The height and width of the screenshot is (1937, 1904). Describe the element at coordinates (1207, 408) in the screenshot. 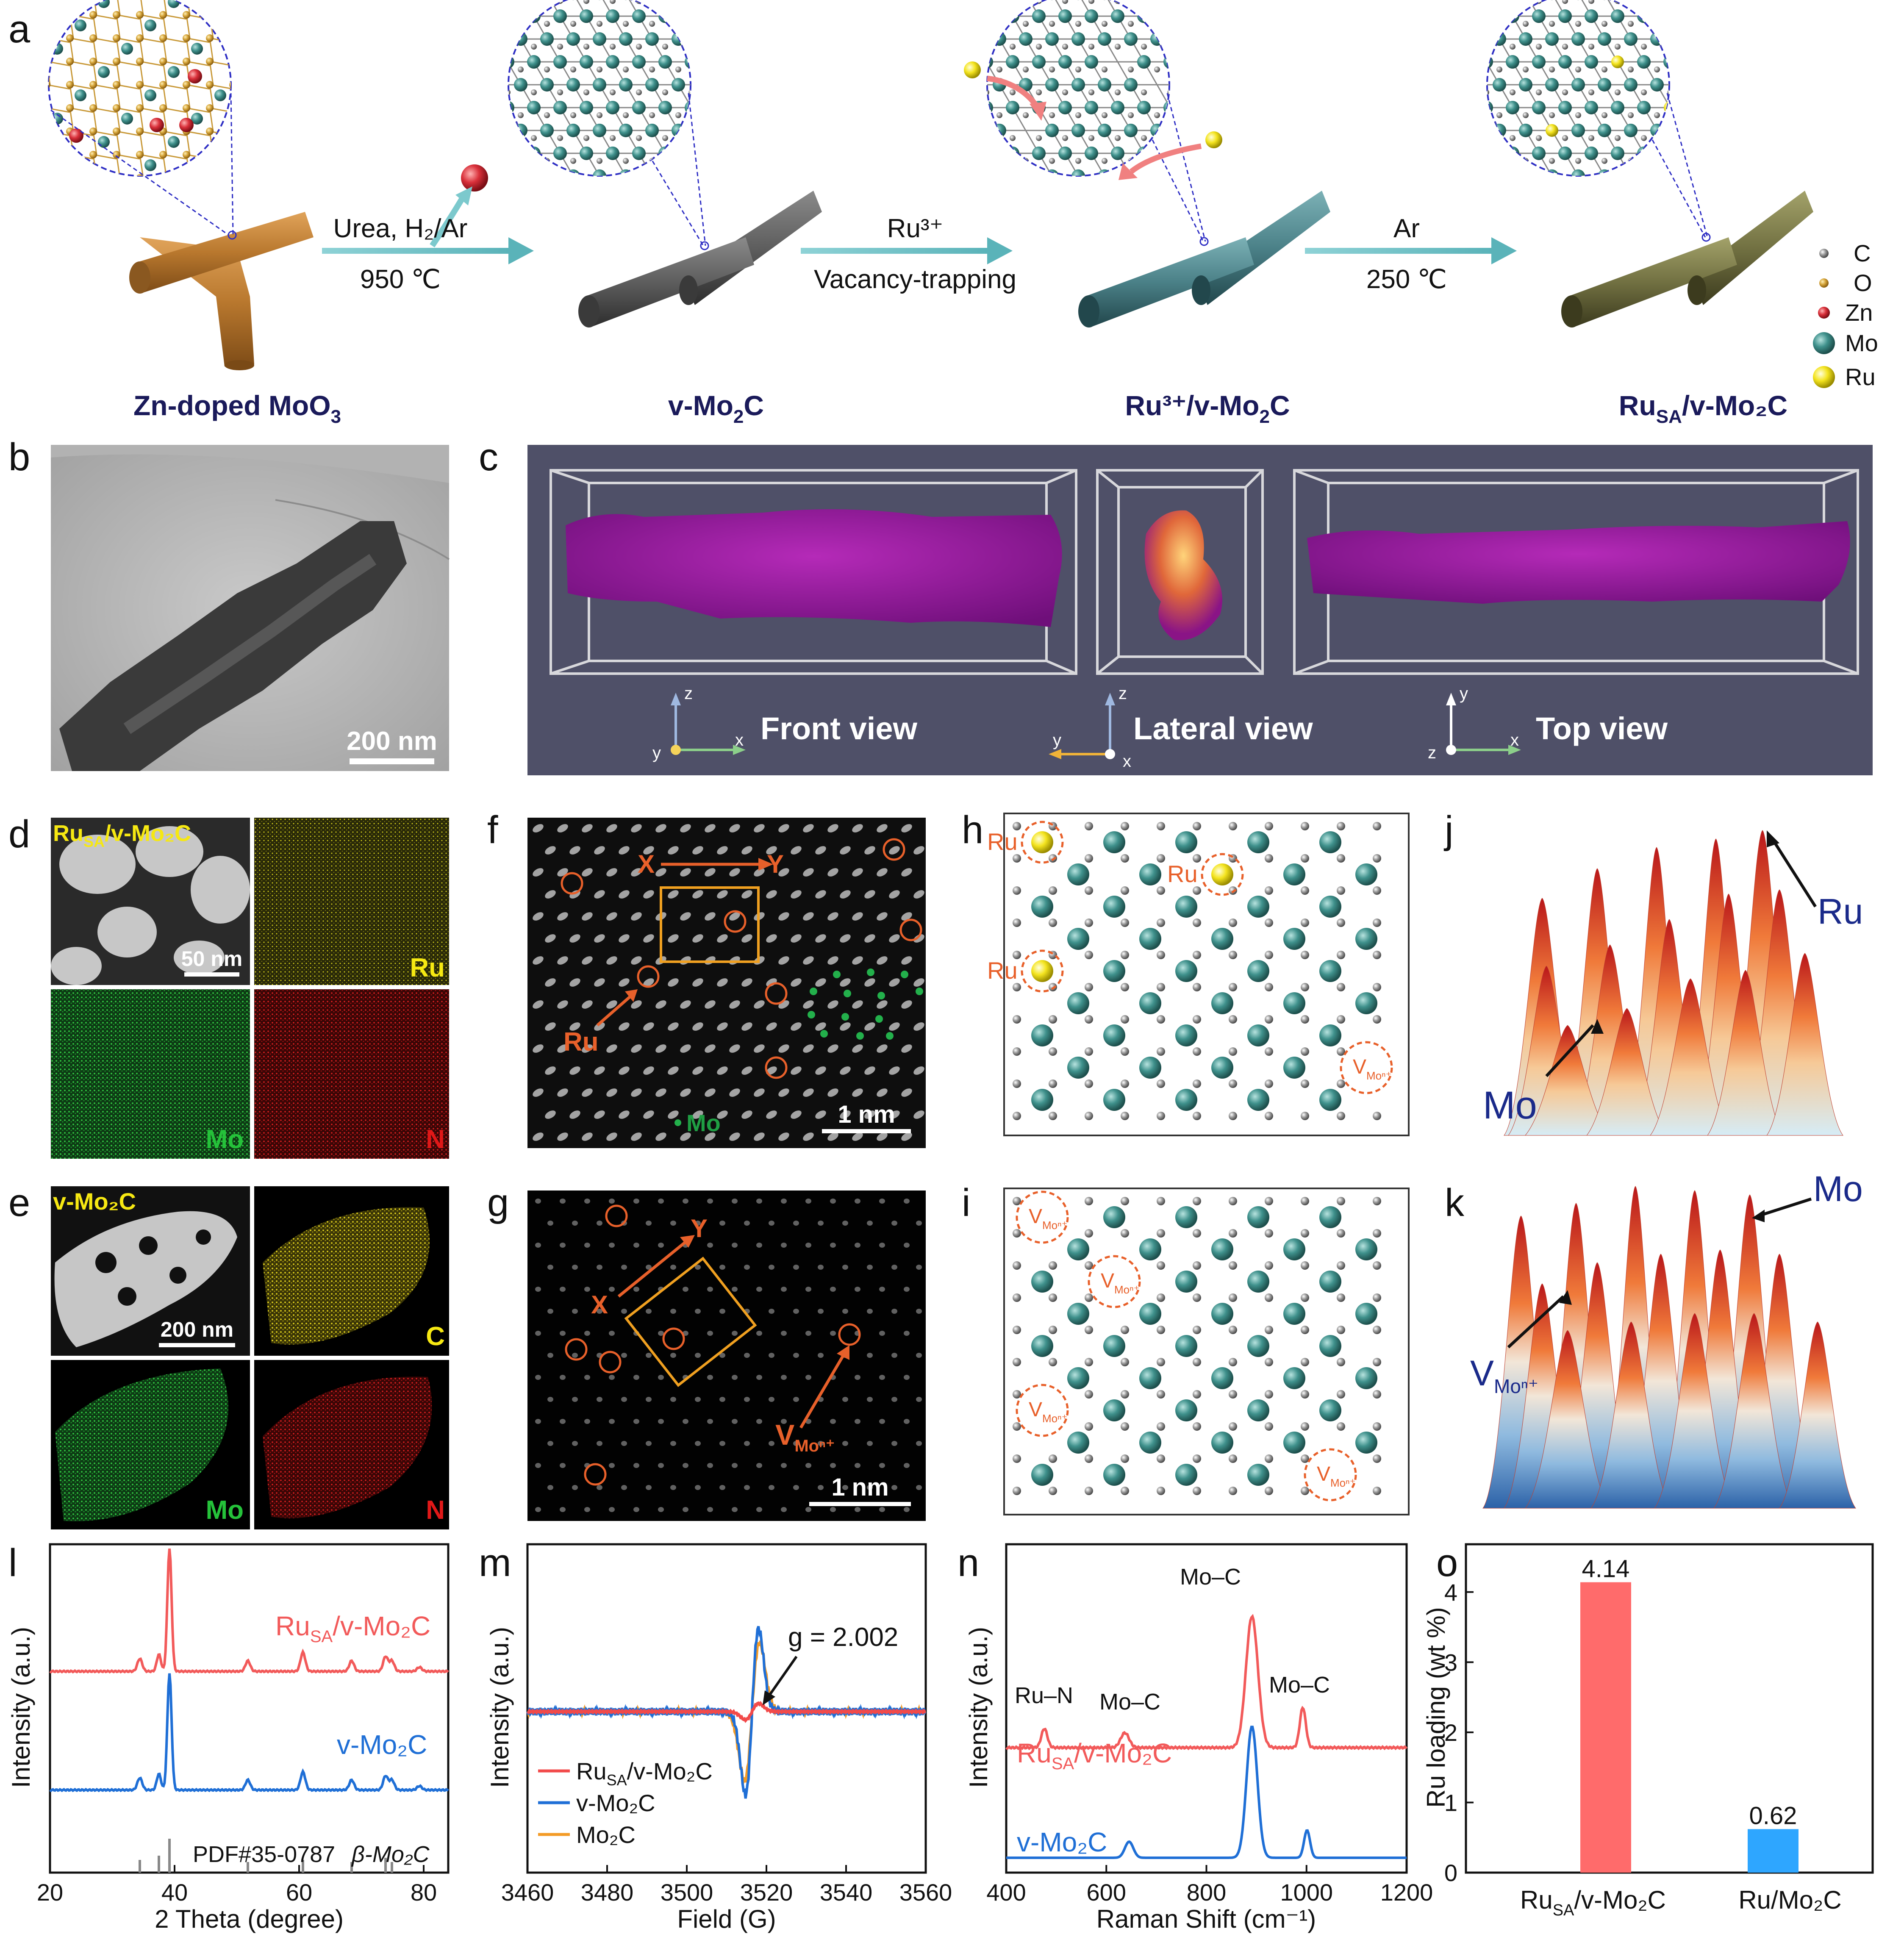

I see `name-ru3-v-mo2c: Ru³⁺/v-Mo2C` at that location.